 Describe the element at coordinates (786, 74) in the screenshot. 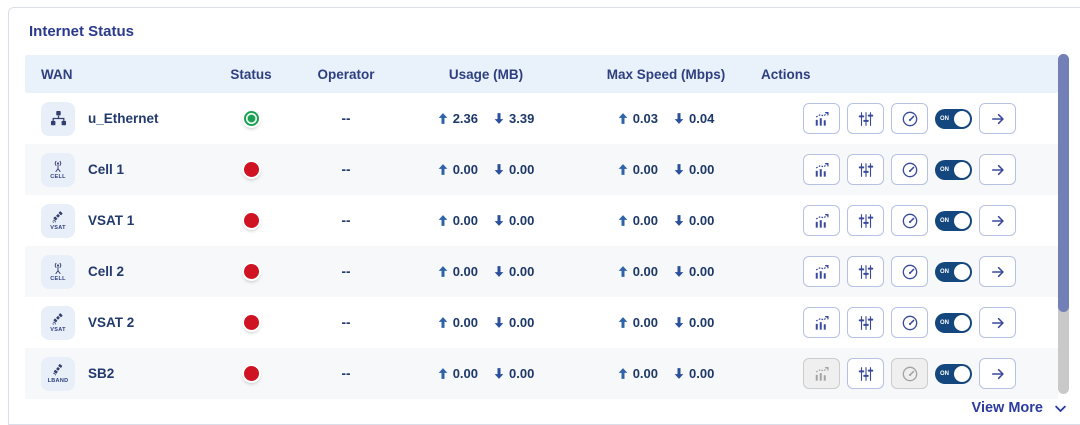

I see `column-header-actions: Actions` at that location.